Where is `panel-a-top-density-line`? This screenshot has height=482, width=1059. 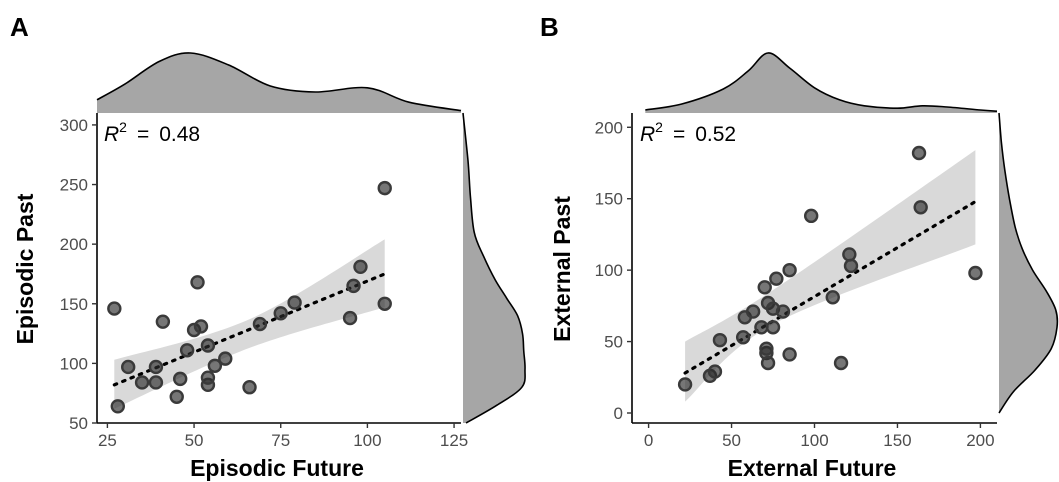 panel-a-top-density-line is located at coordinates (279, 82).